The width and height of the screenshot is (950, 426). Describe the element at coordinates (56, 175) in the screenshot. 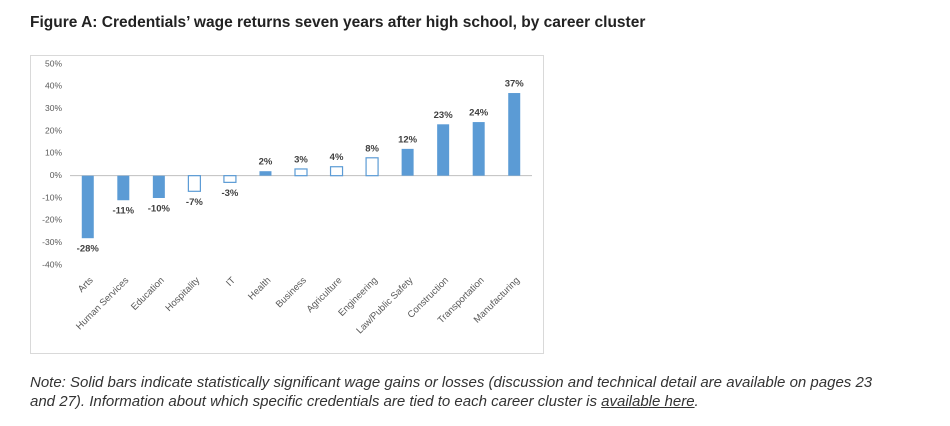

I see `y-tick-label: 0%` at that location.